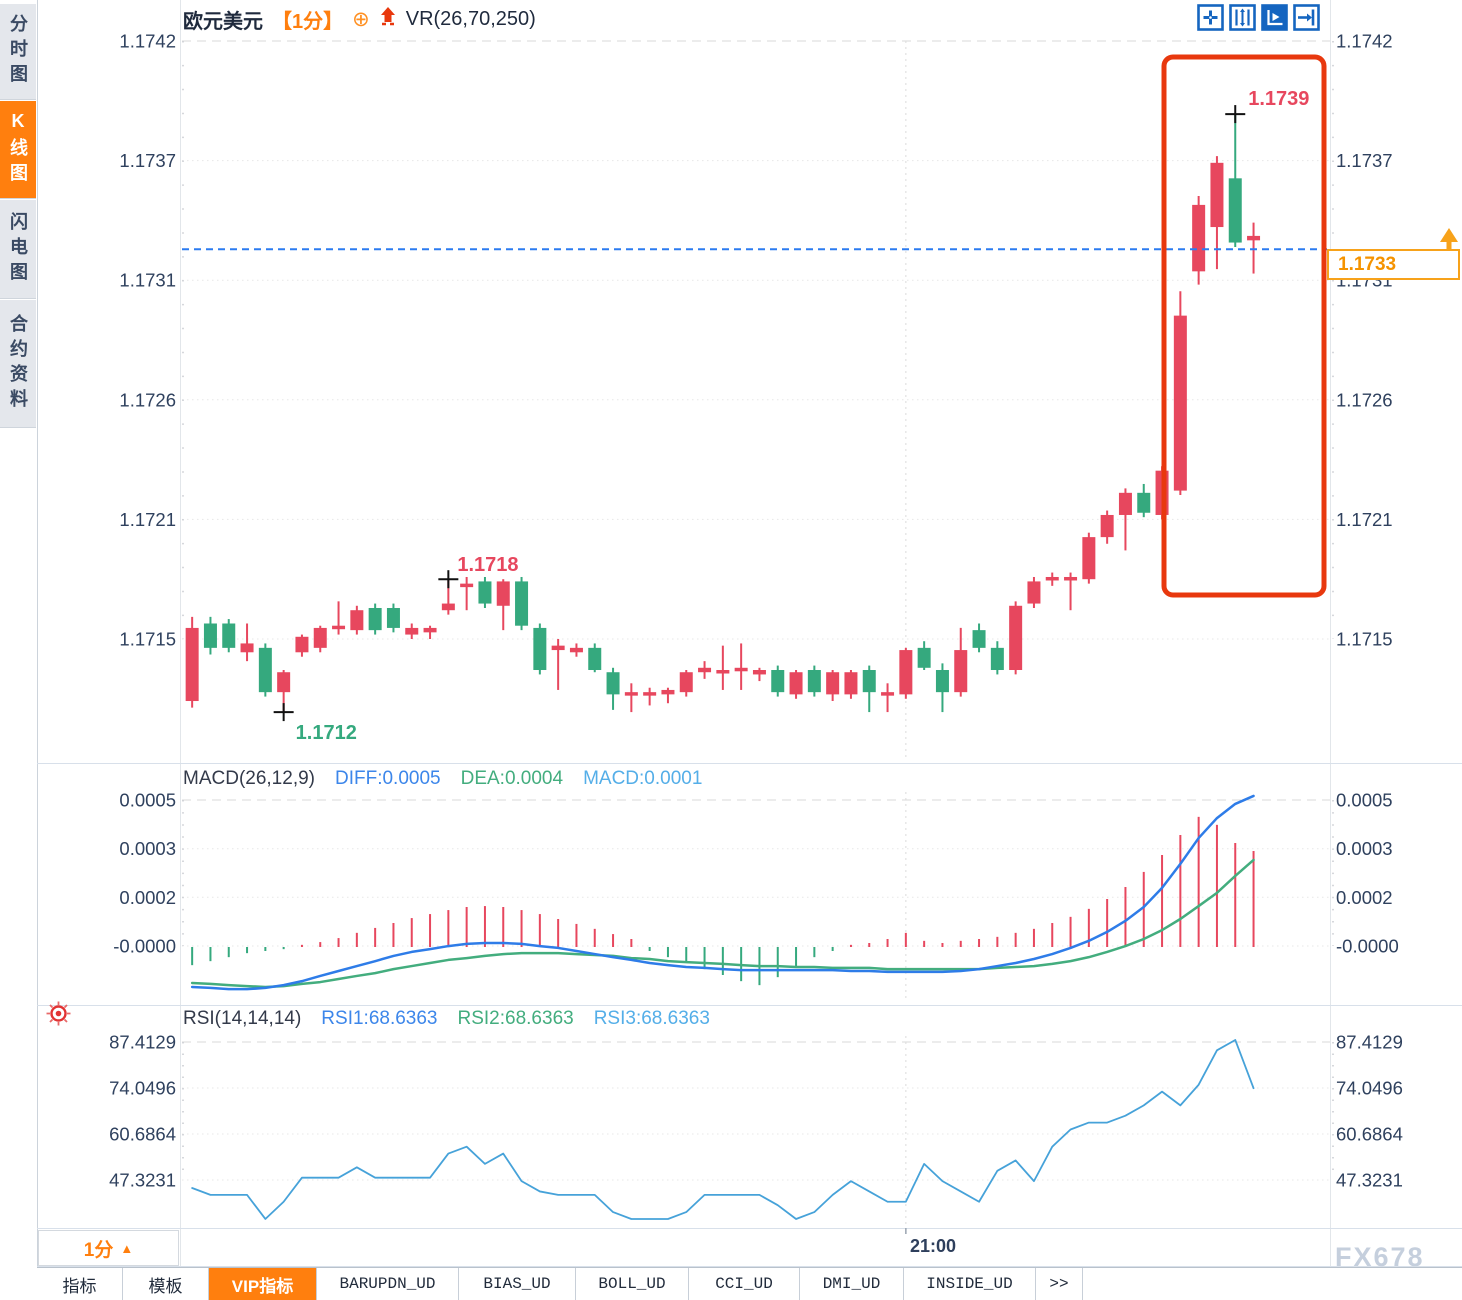 This screenshot has width=1462, height=1300. What do you see at coordinates (147, 399) in the screenshot?
I see `y-axis-label-left: 1.1726` at bounding box center [147, 399].